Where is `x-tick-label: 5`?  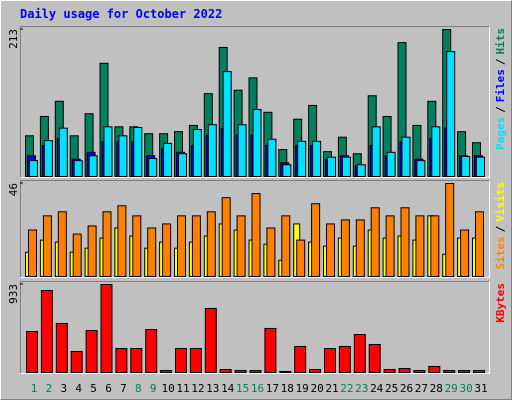
x-tick-label: 5 is located at coordinates (93, 388).